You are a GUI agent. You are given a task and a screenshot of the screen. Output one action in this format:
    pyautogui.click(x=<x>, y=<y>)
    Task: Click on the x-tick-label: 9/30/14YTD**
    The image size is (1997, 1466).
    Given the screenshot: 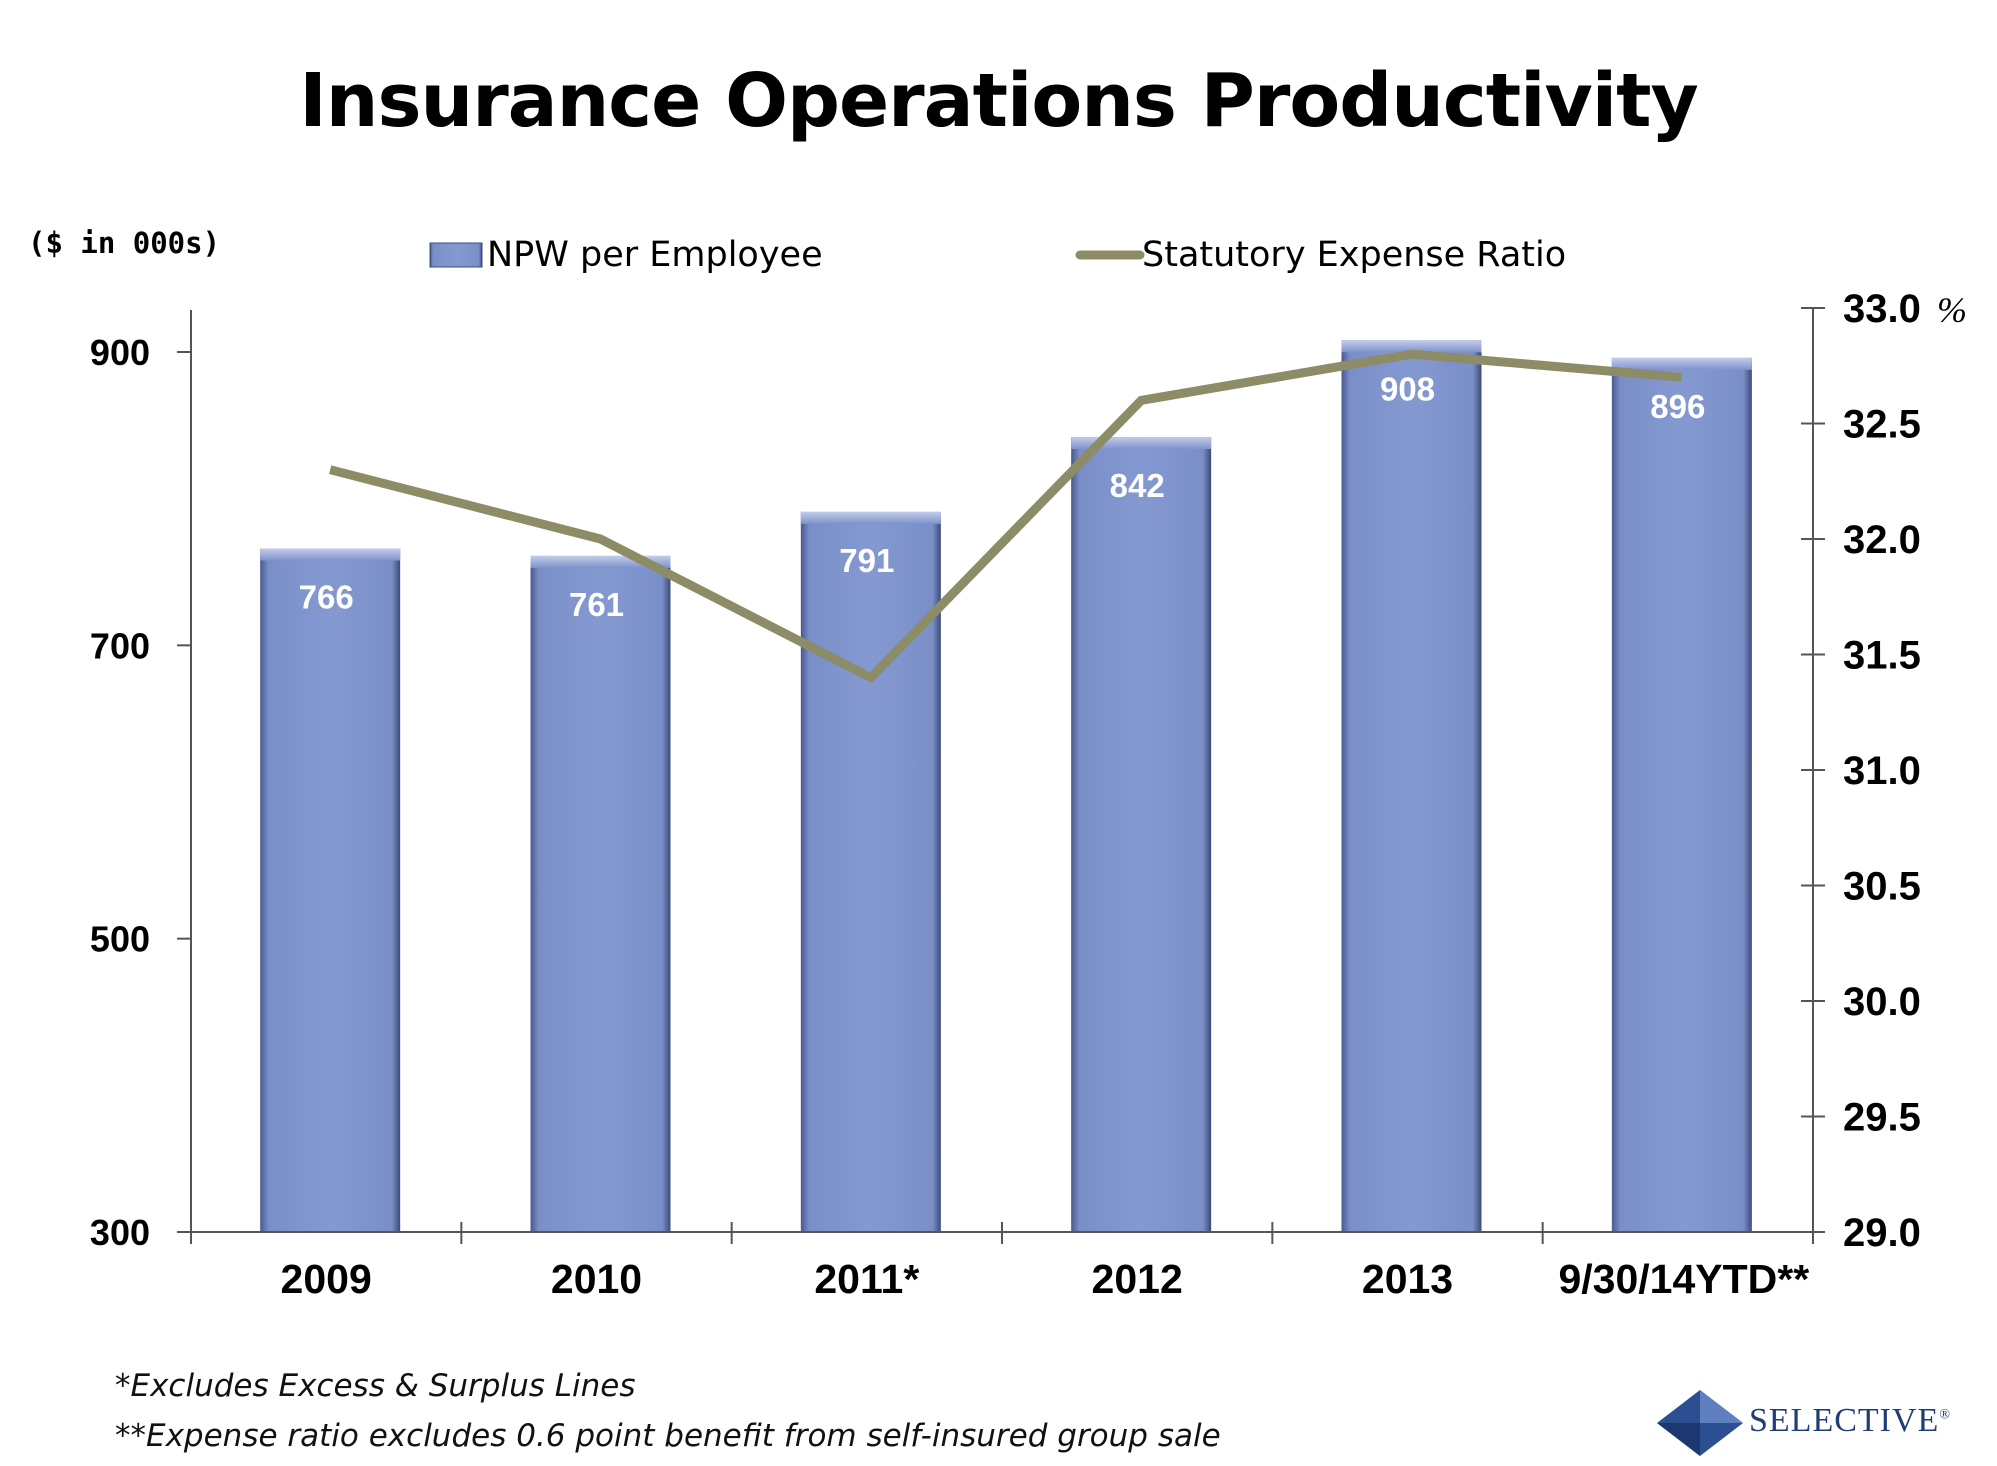 What is the action you would take?
    pyautogui.click(x=1683, y=1279)
    